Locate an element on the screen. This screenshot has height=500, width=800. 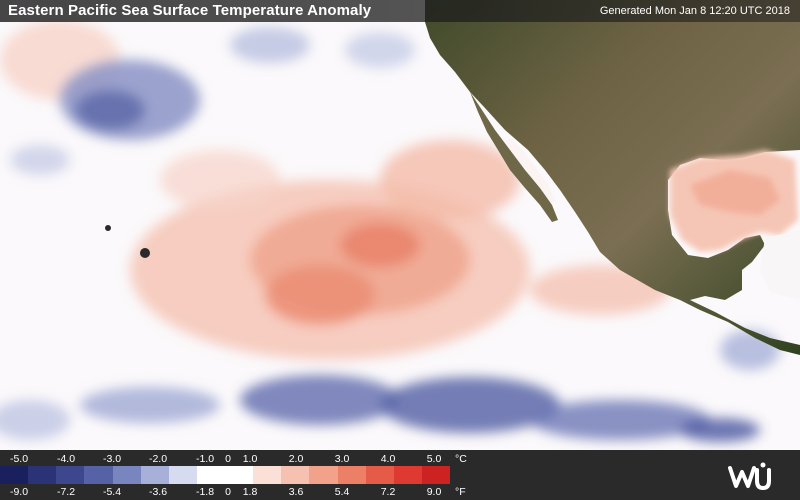
generated-timestamp: Generated Mon Jan 8 12:20 UTC 2018 is located at coordinates (694, 11).